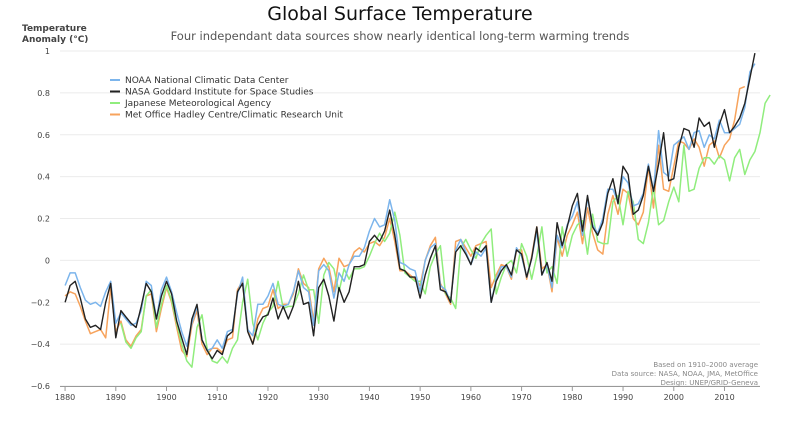  What do you see at coordinates (47, 260) in the screenshot?
I see `y-tick-label: 0` at bounding box center [47, 260].